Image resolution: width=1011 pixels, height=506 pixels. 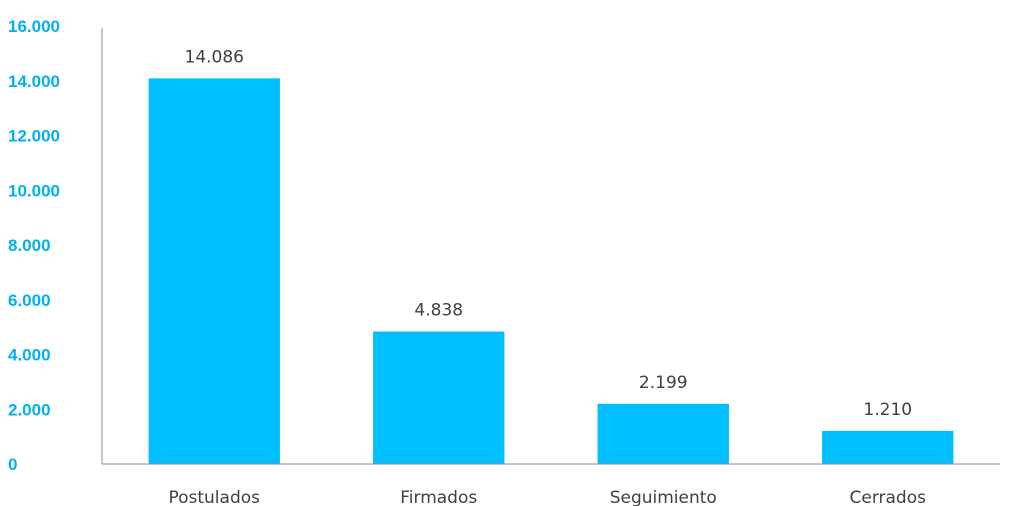 What do you see at coordinates (34, 81) in the screenshot?
I see `y-tick-label: 14.000` at bounding box center [34, 81].